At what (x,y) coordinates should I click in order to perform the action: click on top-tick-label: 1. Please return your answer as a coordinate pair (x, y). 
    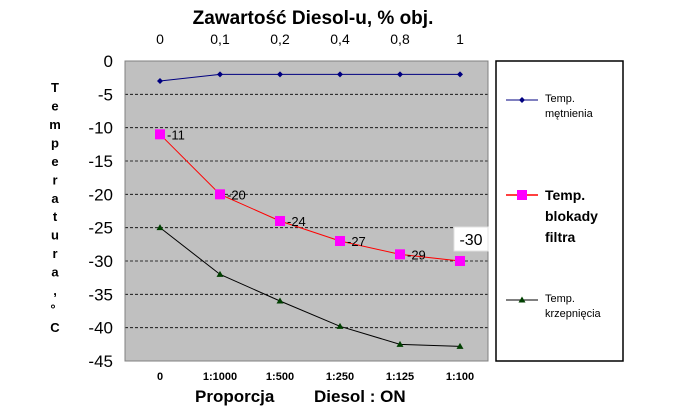
    Looking at the image, I should click on (460, 39).